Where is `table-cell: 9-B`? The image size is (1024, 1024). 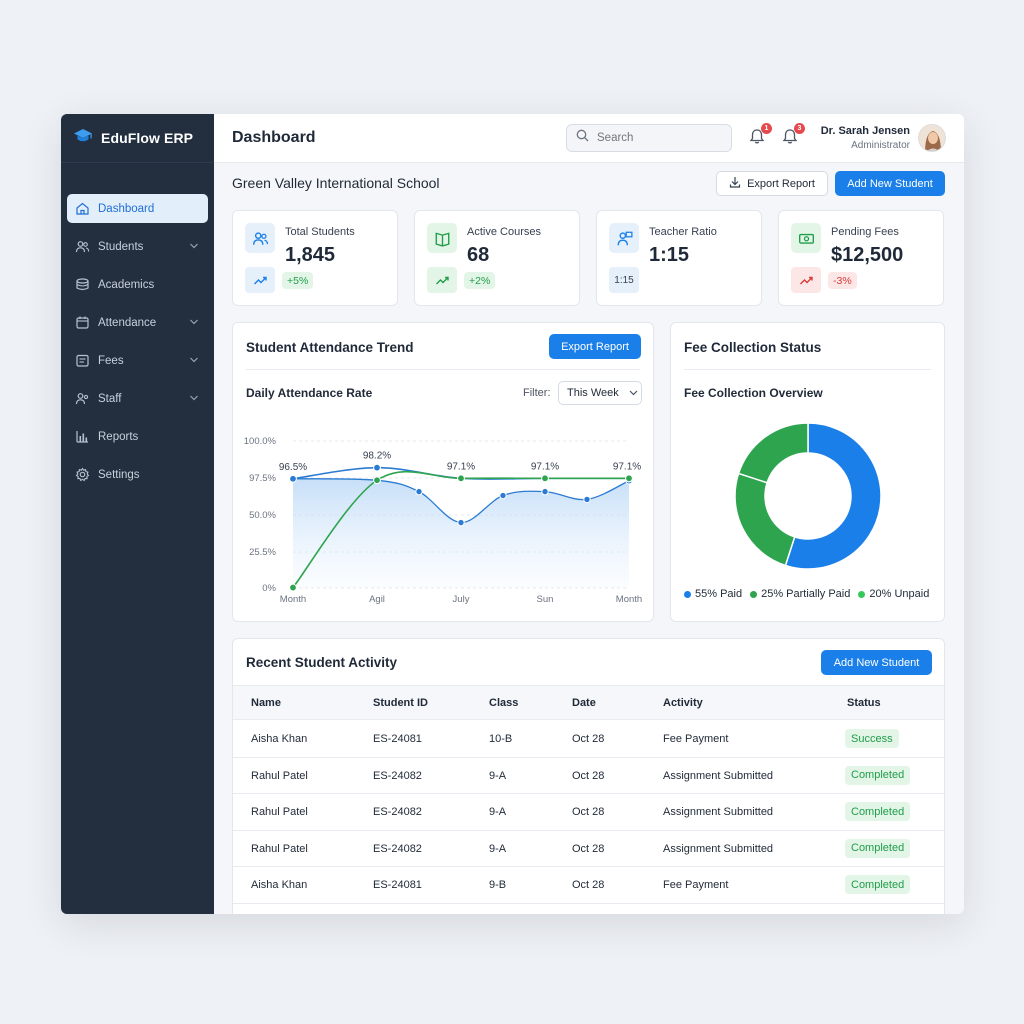
table-cell: 9-B is located at coordinates (498, 885).